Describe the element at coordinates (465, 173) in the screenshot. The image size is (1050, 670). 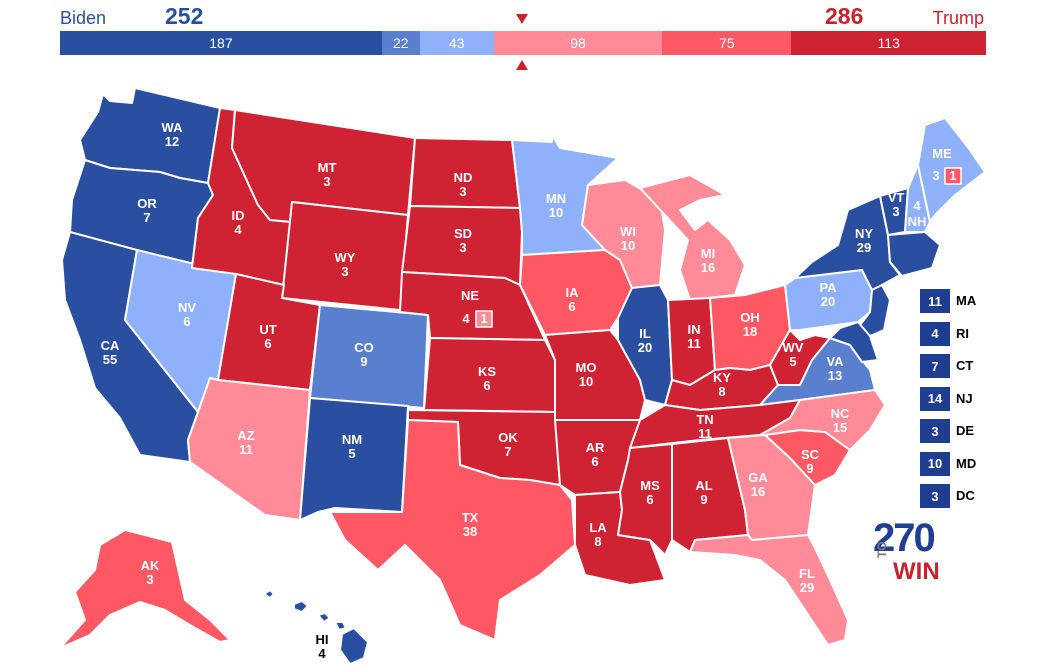
I see `state-ND: ND 3` at that location.